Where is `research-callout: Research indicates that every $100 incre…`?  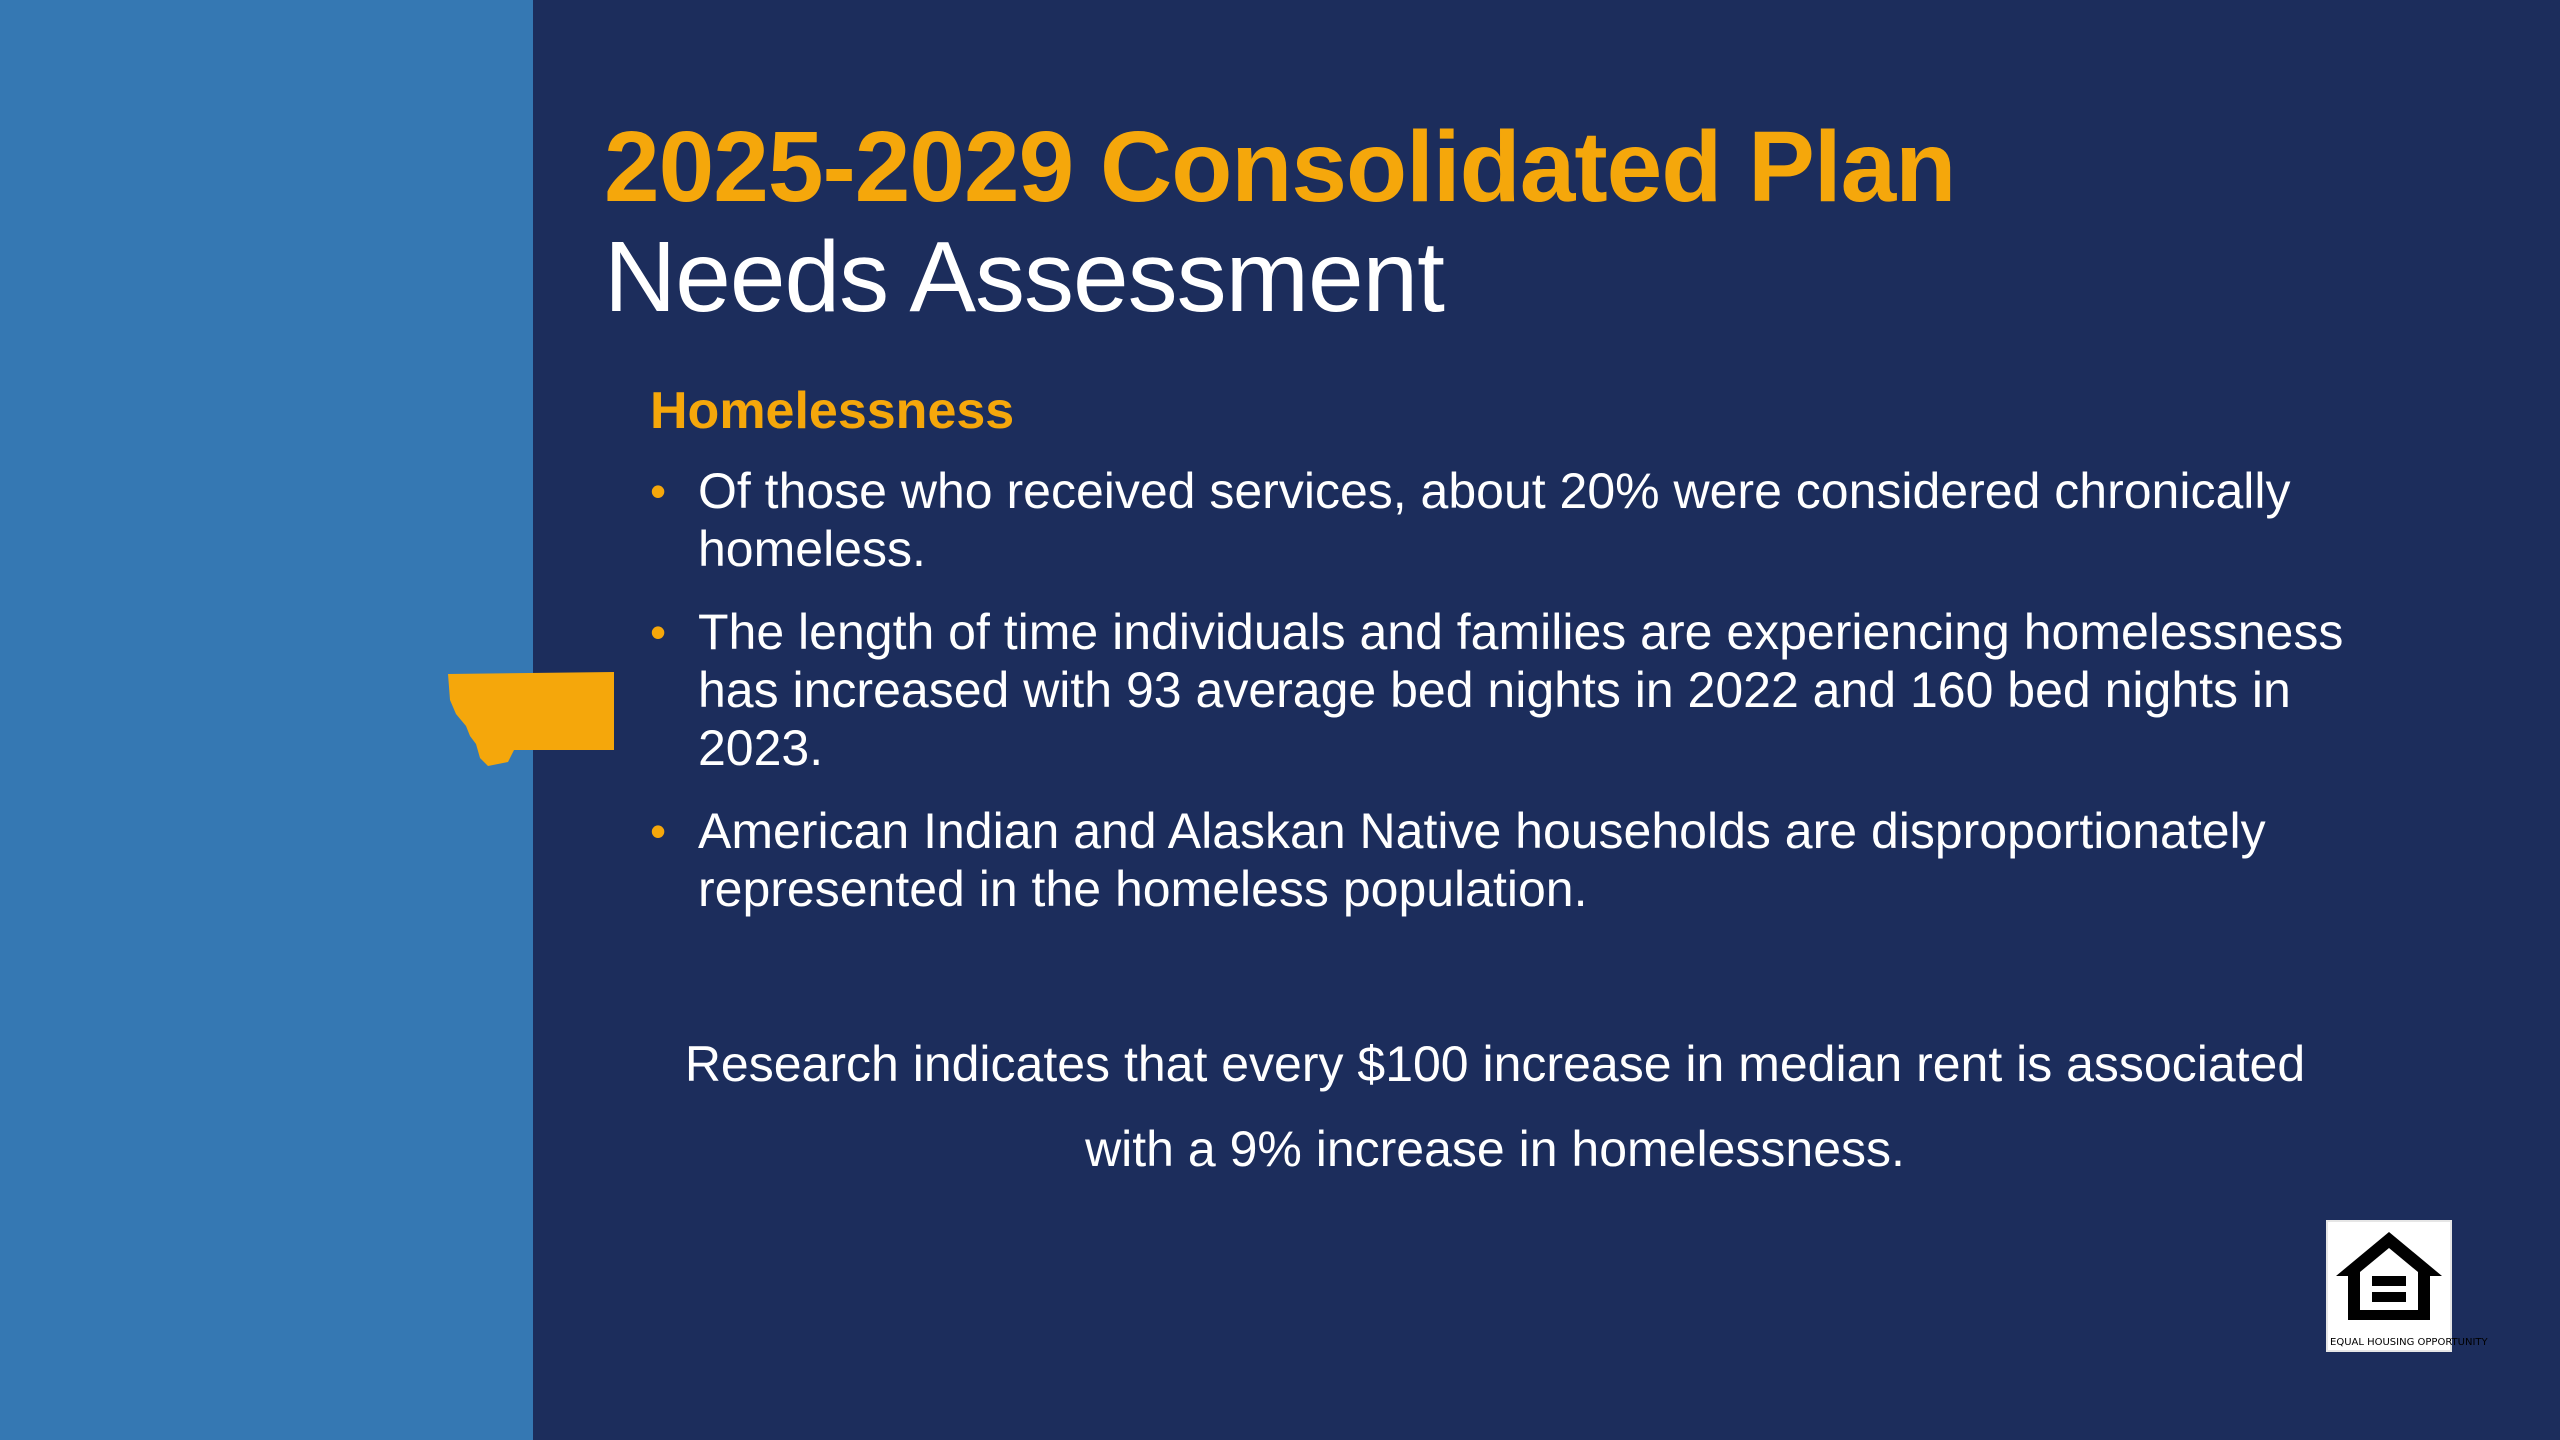
research-callout: Research indicates that every $100 incre… is located at coordinates (1495, 1106).